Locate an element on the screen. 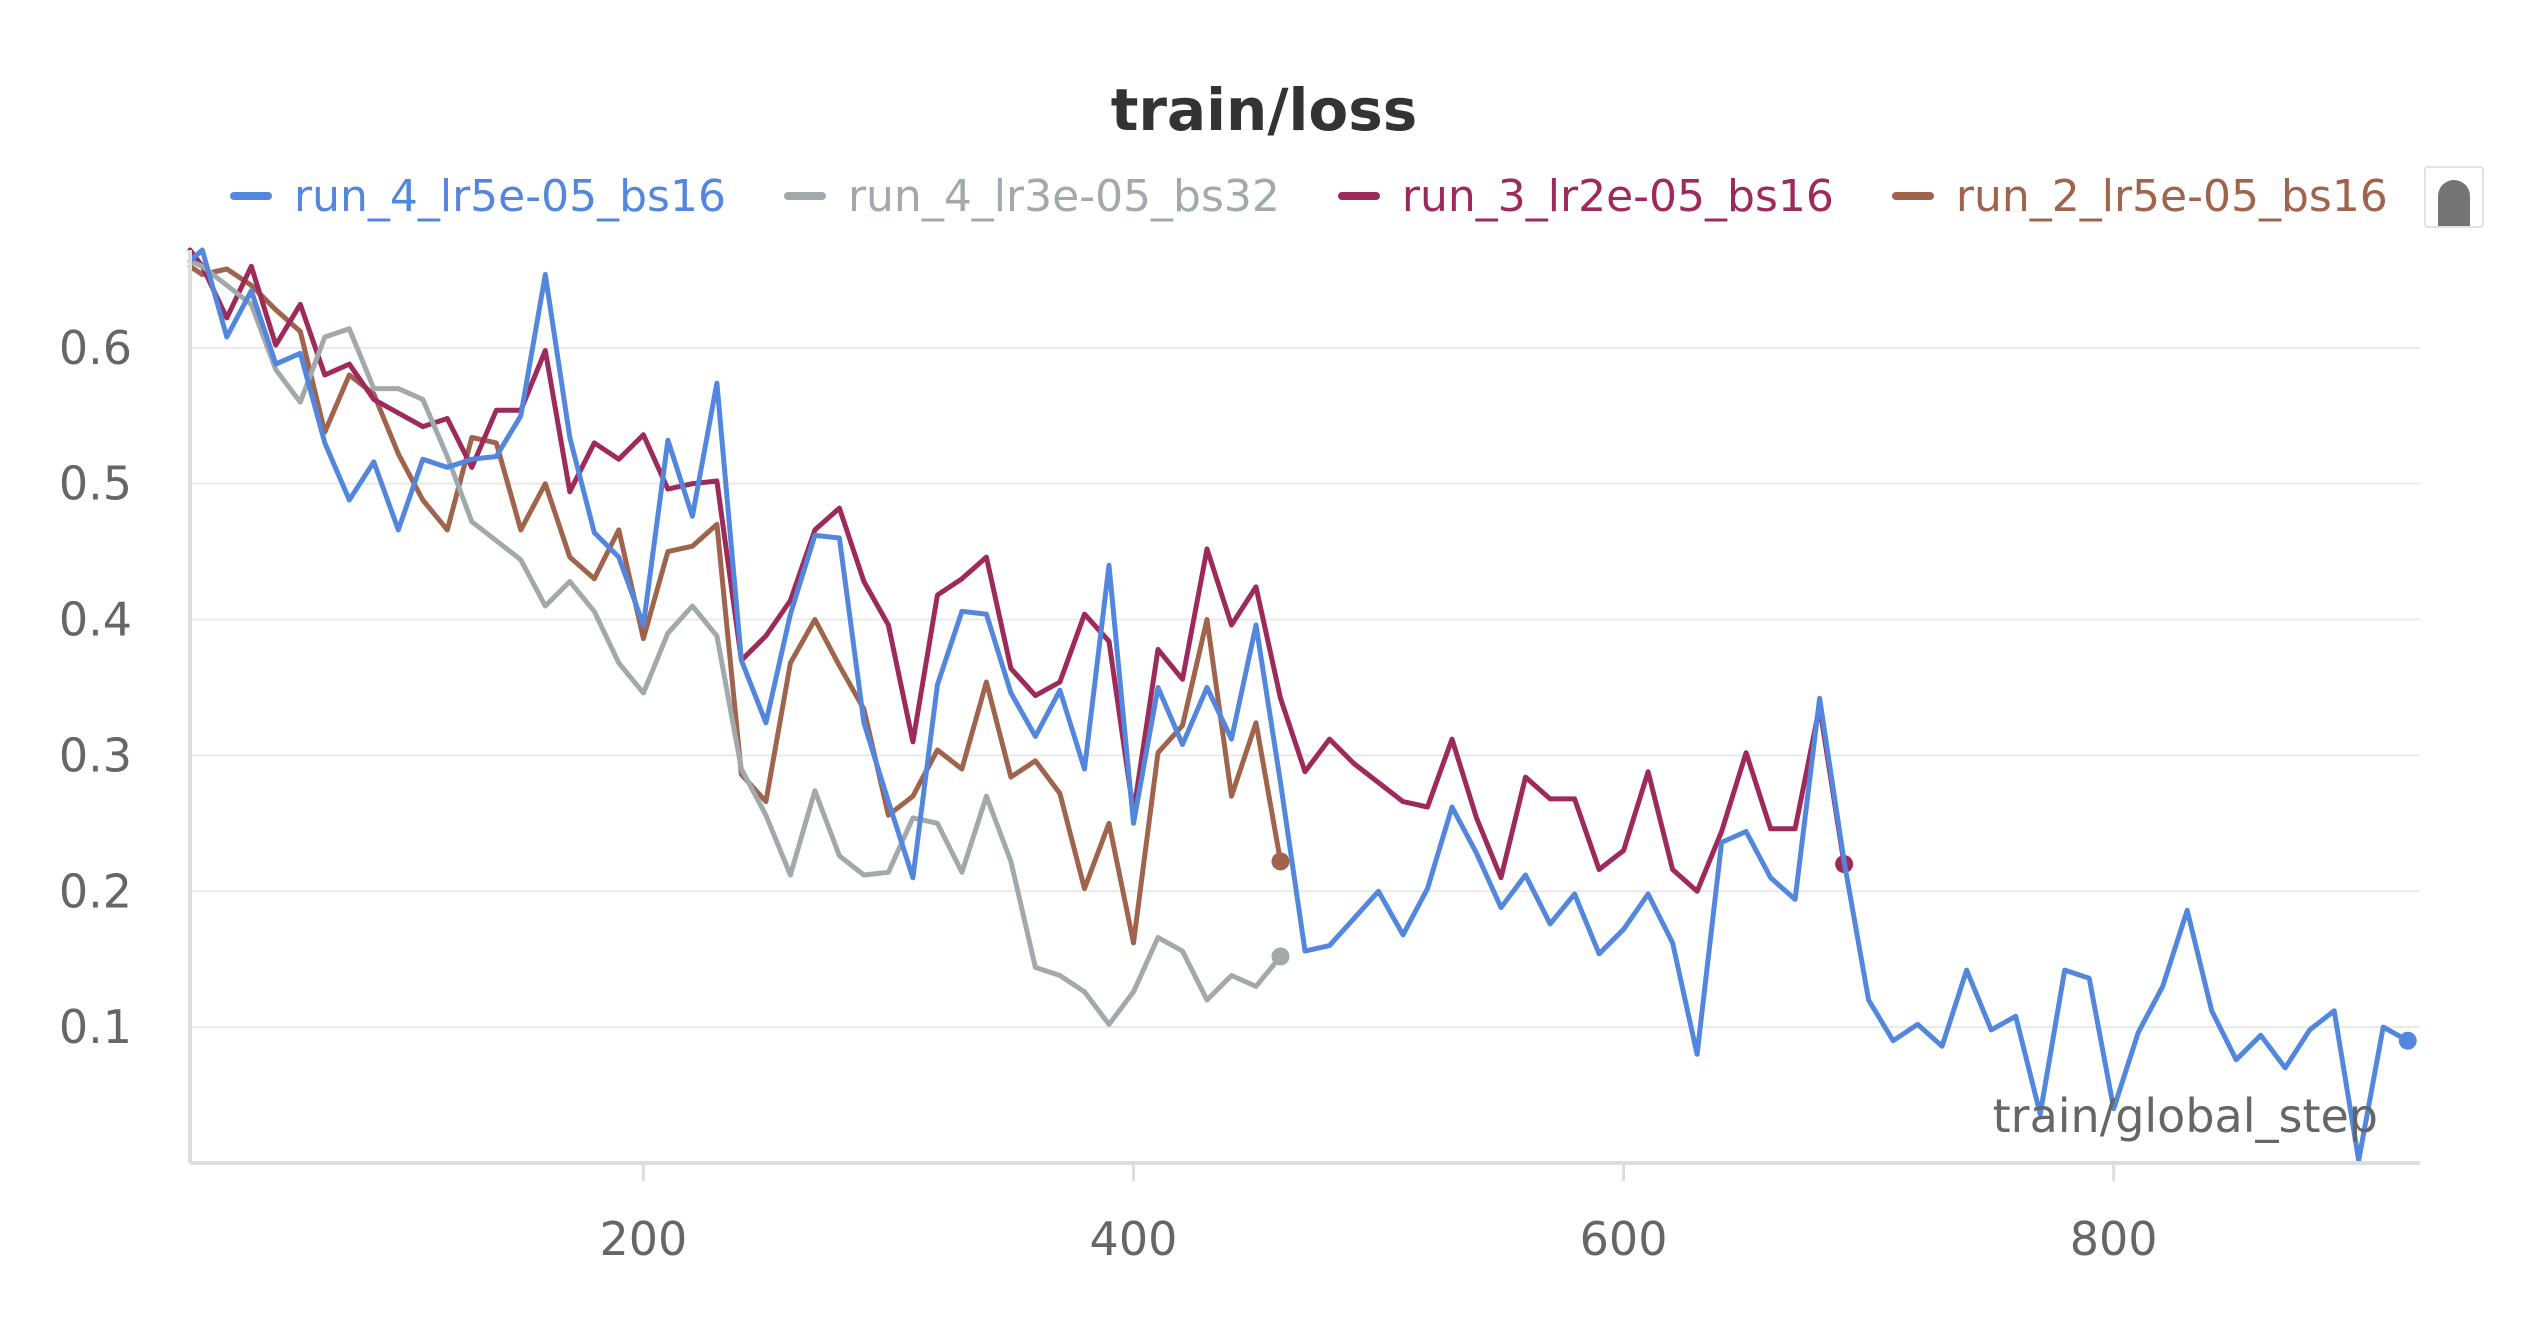 The width and height of the screenshot is (2528, 1328). y-tick-label: 0.5 is located at coordinates (95, 484).